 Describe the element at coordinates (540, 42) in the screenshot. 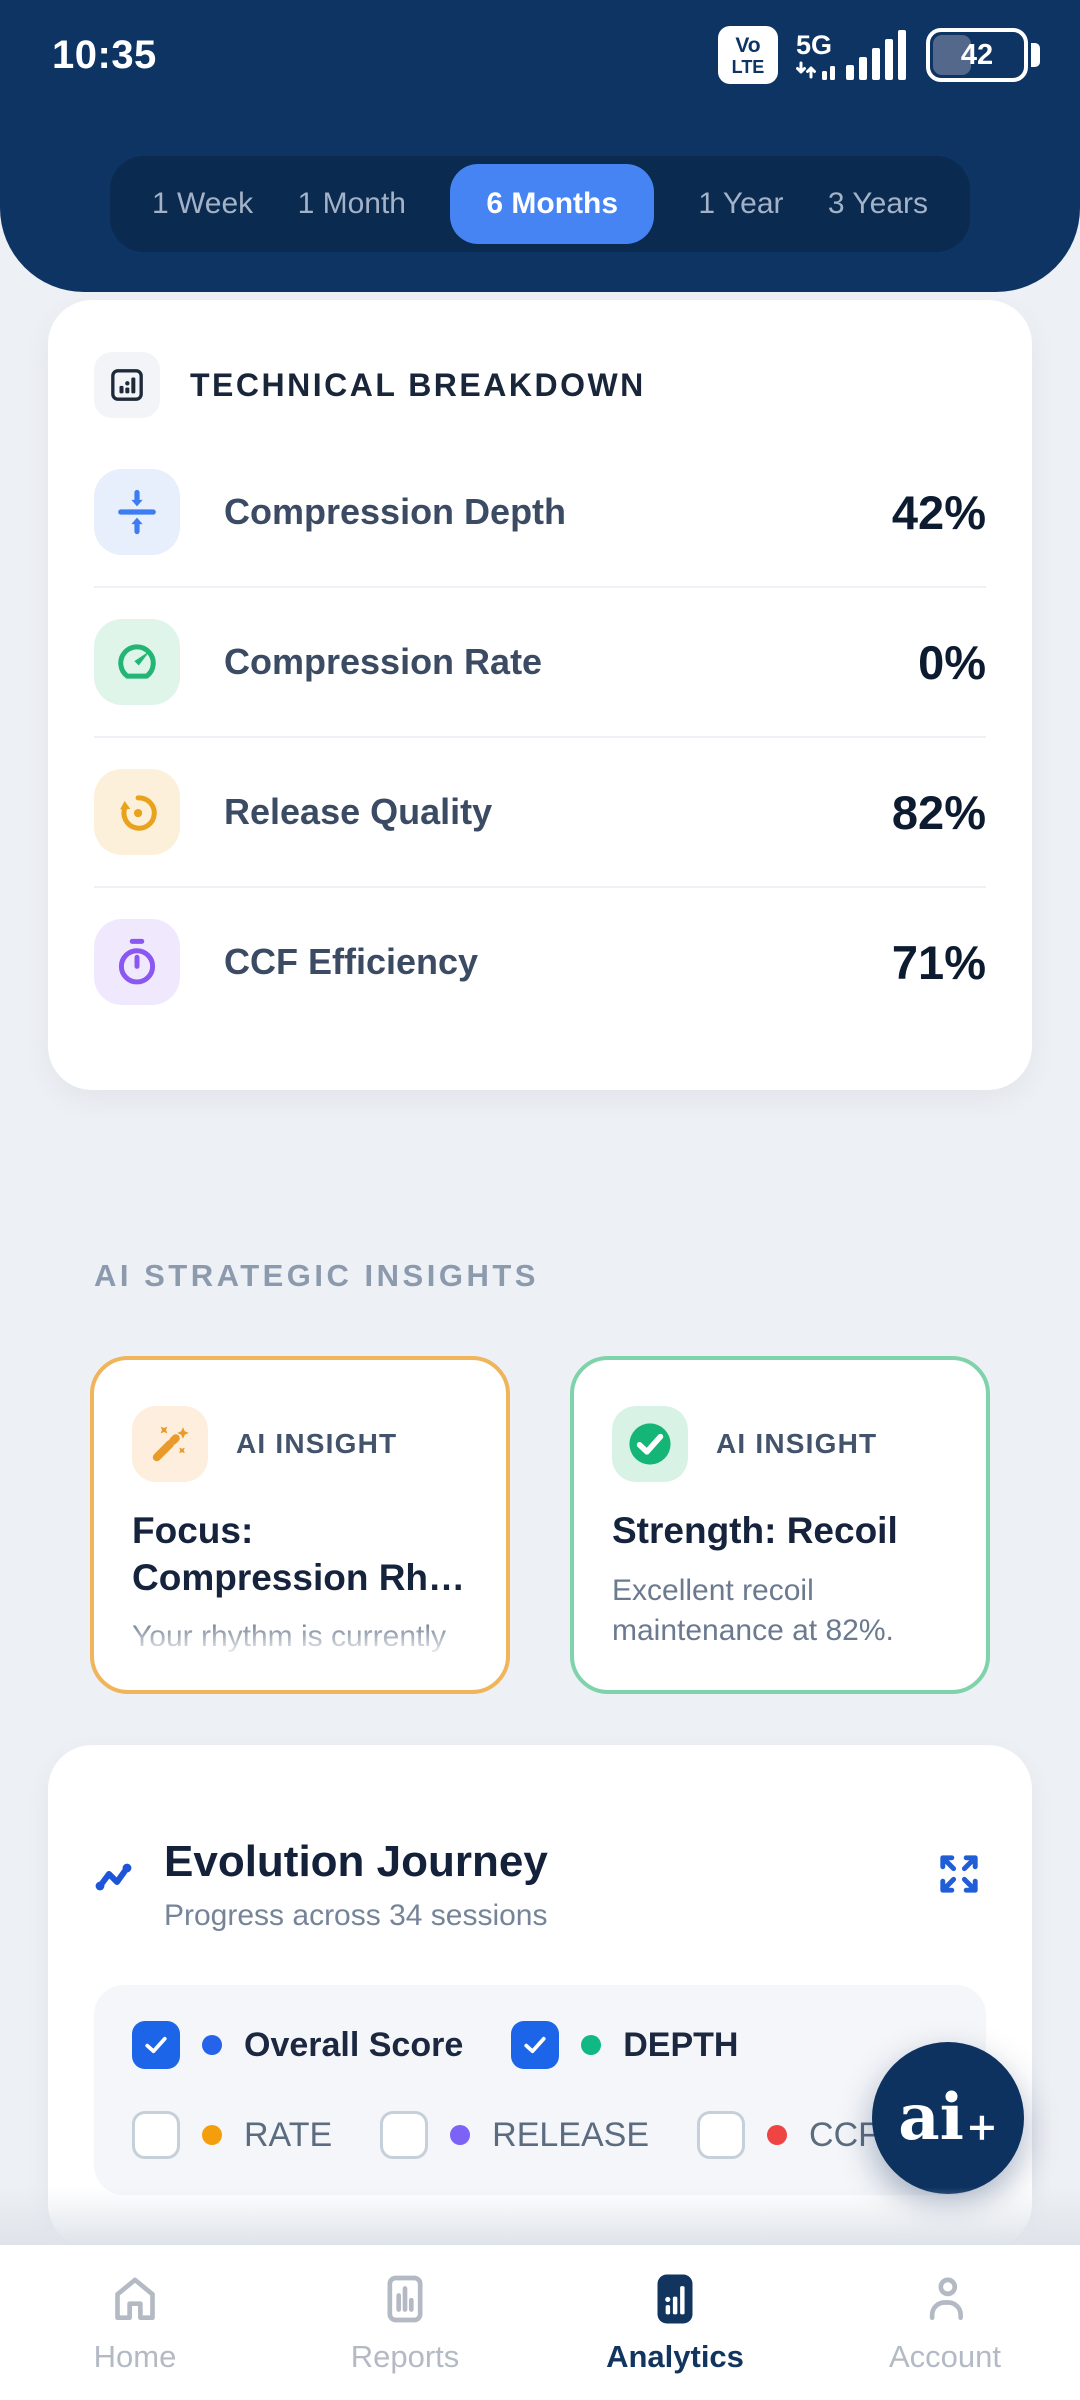

I see `status-bar: 10:35 Vo LTE 5G` at that location.